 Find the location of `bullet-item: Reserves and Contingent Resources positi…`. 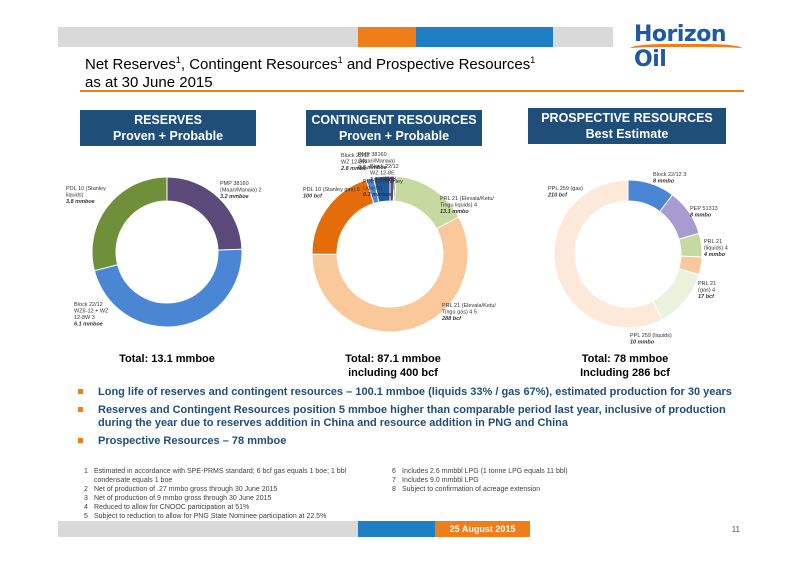

bullet-item: Reserves and Contingent Resources positi… is located at coordinates (411, 417).